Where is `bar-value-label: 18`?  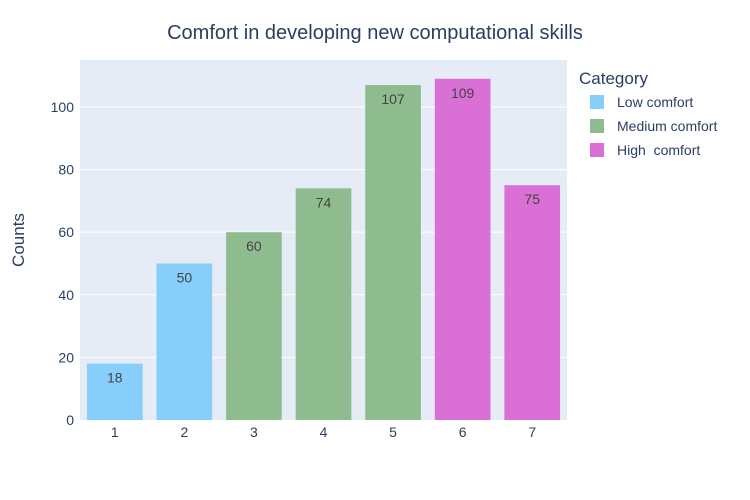
bar-value-label: 18 is located at coordinates (115, 378).